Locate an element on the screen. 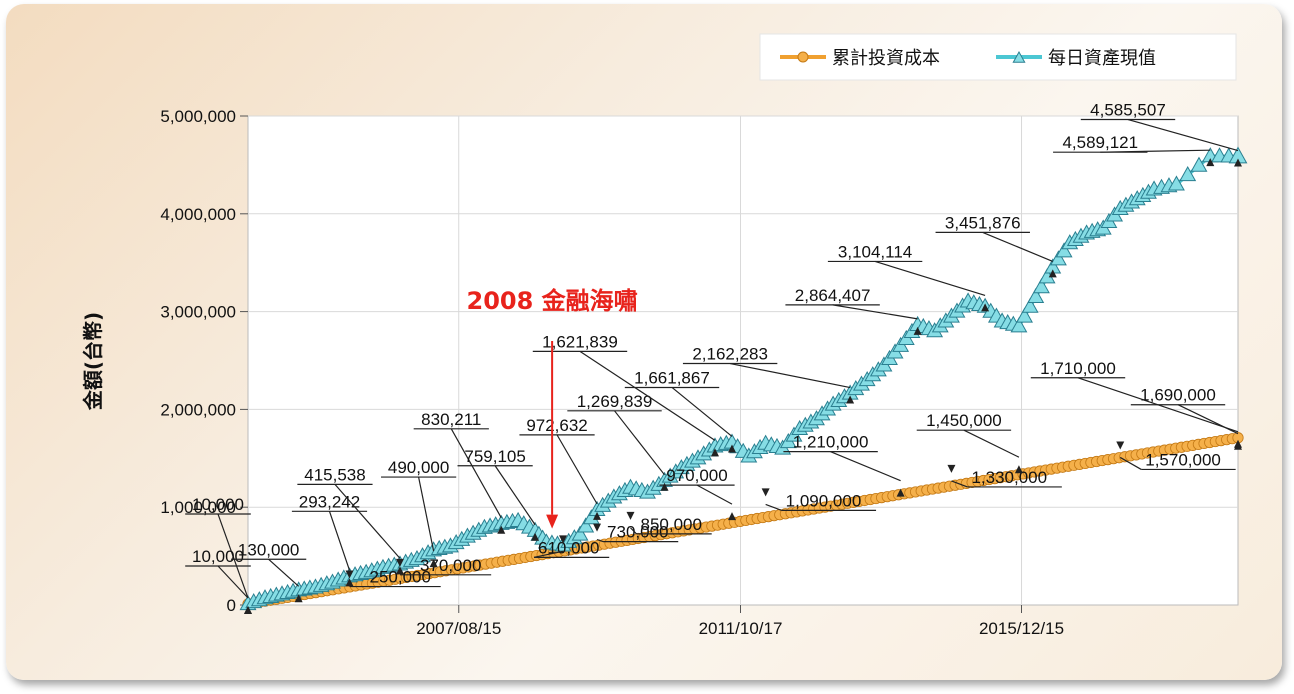  data-label: 1,090,000 is located at coordinates (824, 500).